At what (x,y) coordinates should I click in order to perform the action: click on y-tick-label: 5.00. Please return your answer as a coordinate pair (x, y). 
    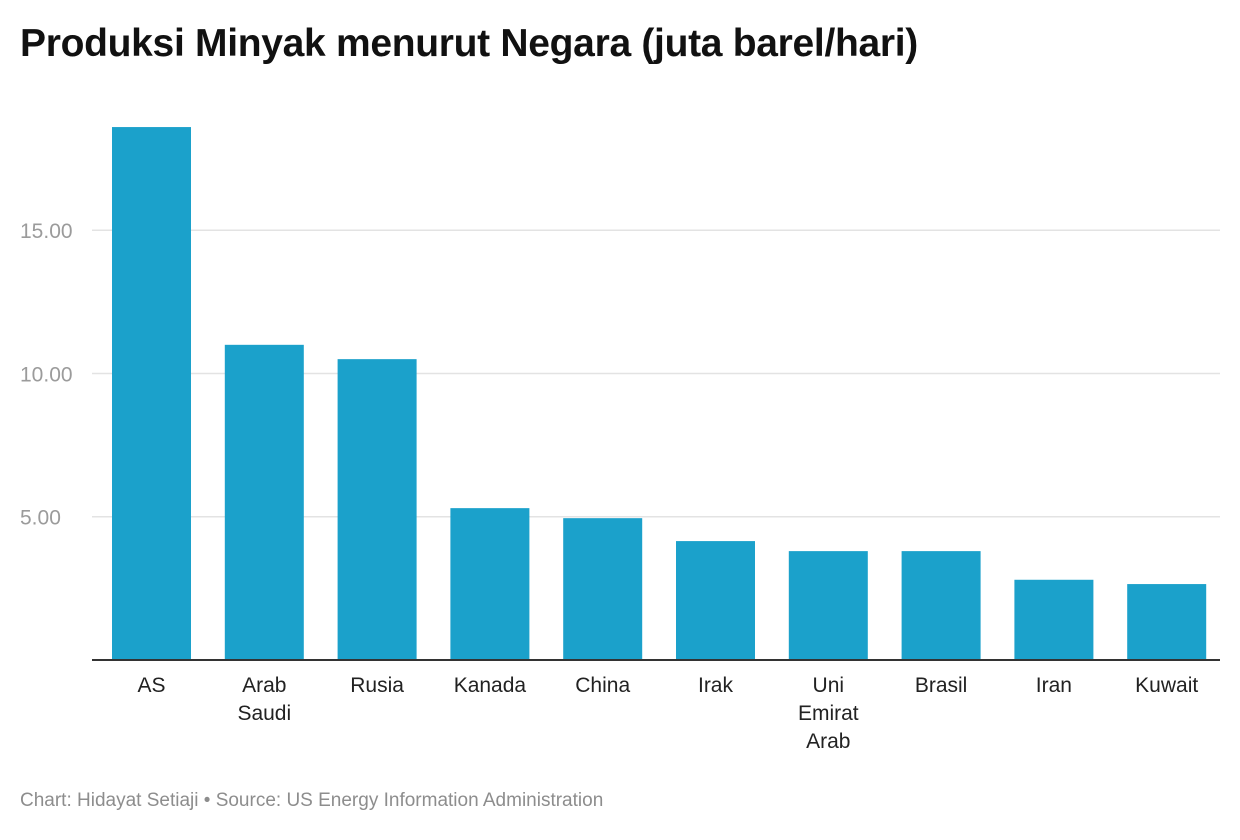
    Looking at the image, I should click on (40, 518).